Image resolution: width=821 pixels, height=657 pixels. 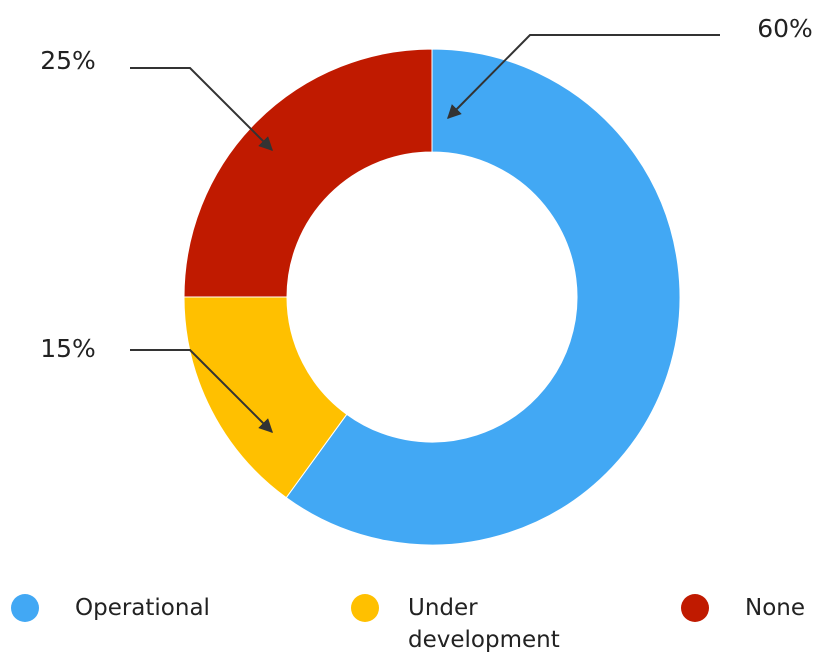 I want to click on legend-label: None, so click(x=775, y=608).